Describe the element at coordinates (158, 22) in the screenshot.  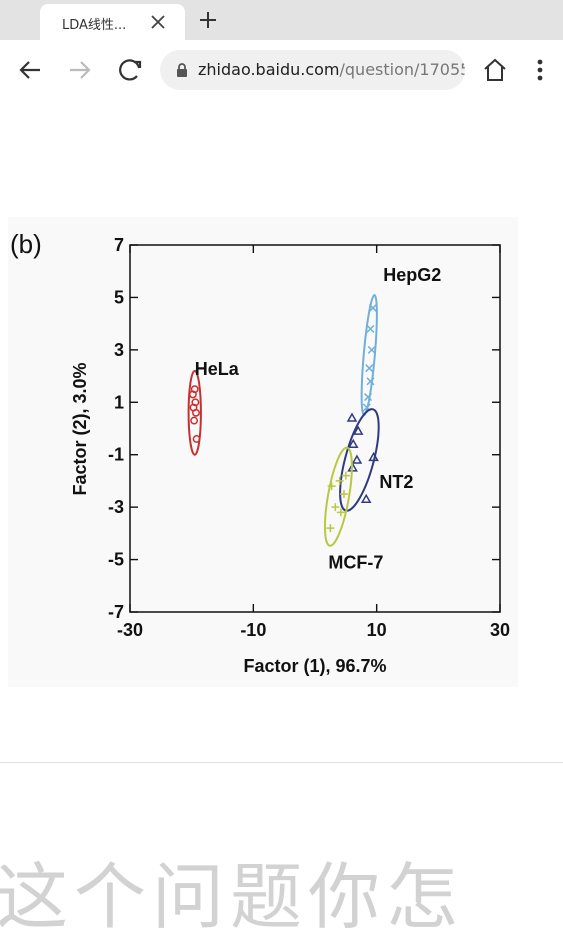
I see `close-icon` at that location.